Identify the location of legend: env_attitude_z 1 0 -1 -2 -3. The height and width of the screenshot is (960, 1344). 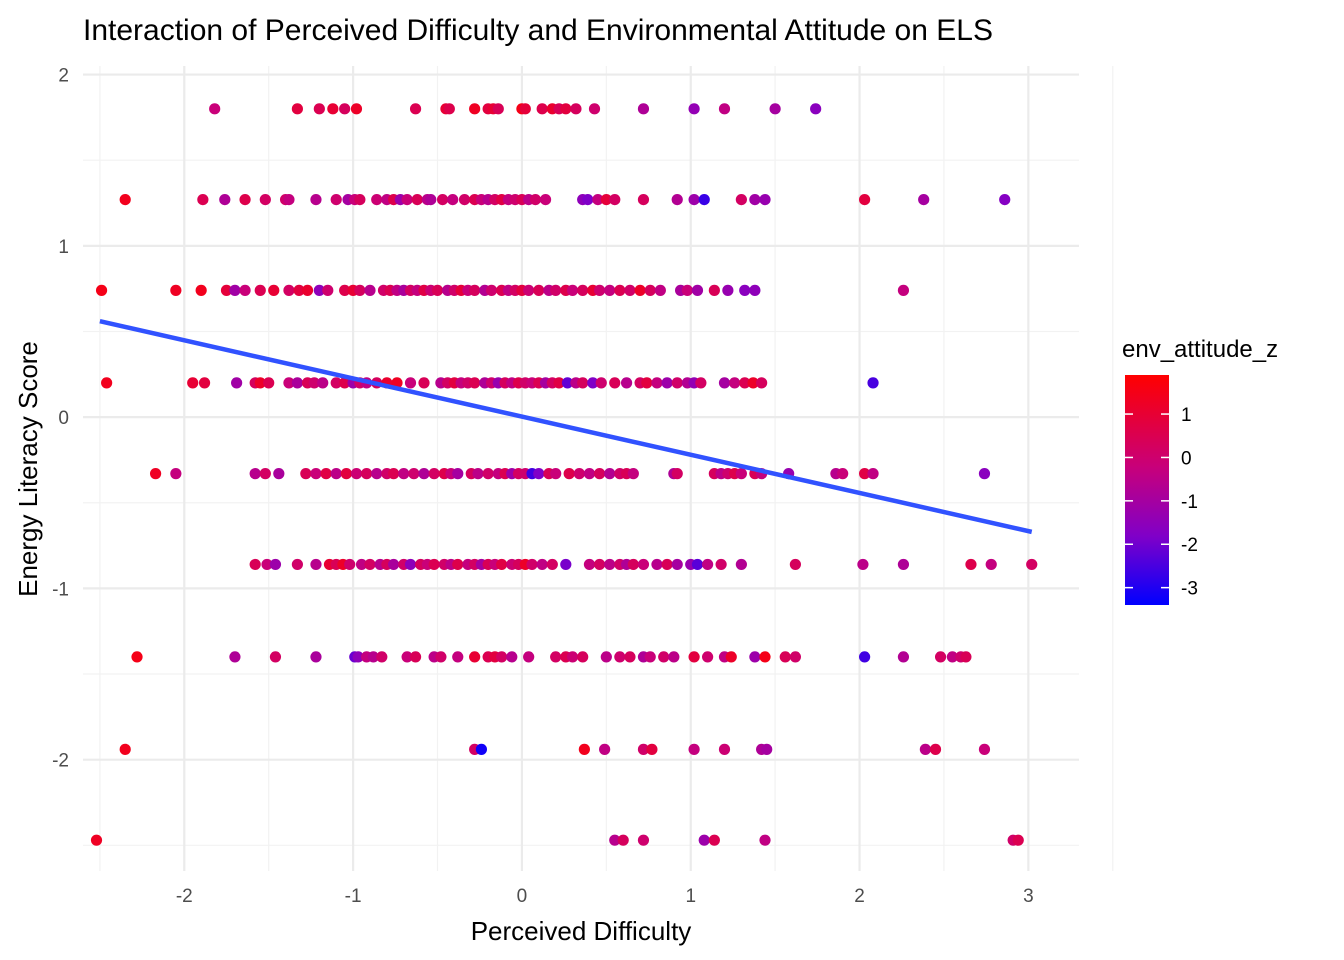
(1200, 470).